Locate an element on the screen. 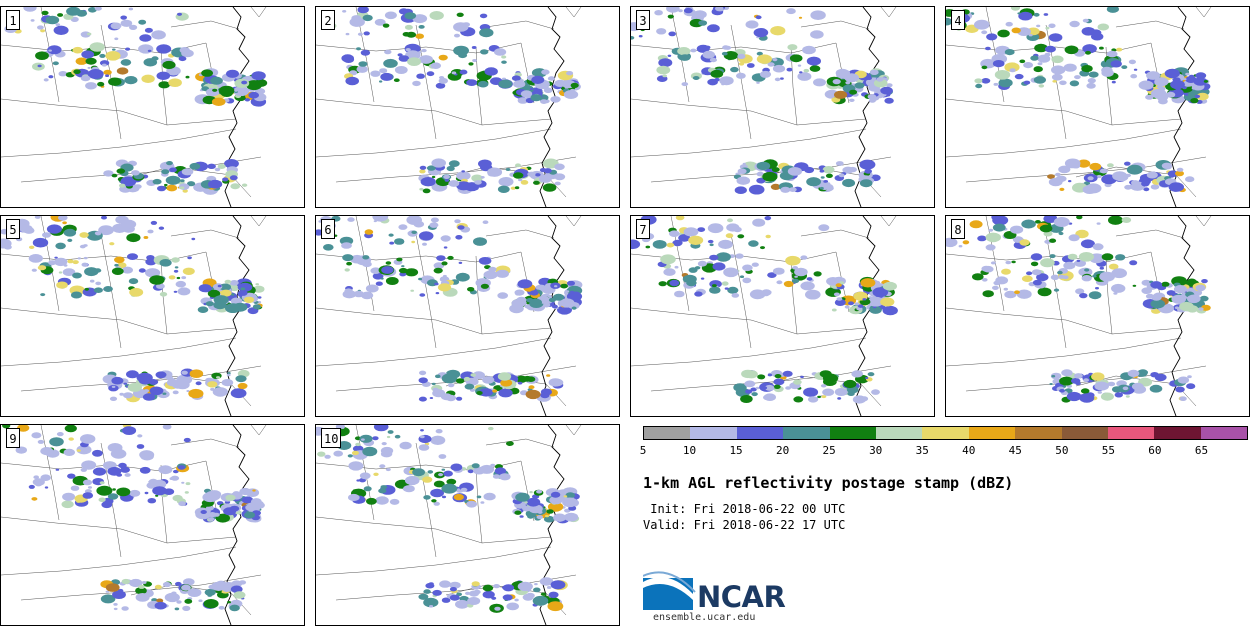 This screenshot has width=1260, height=627. ensemble-member-panel: 8 is located at coordinates (1097, 316).